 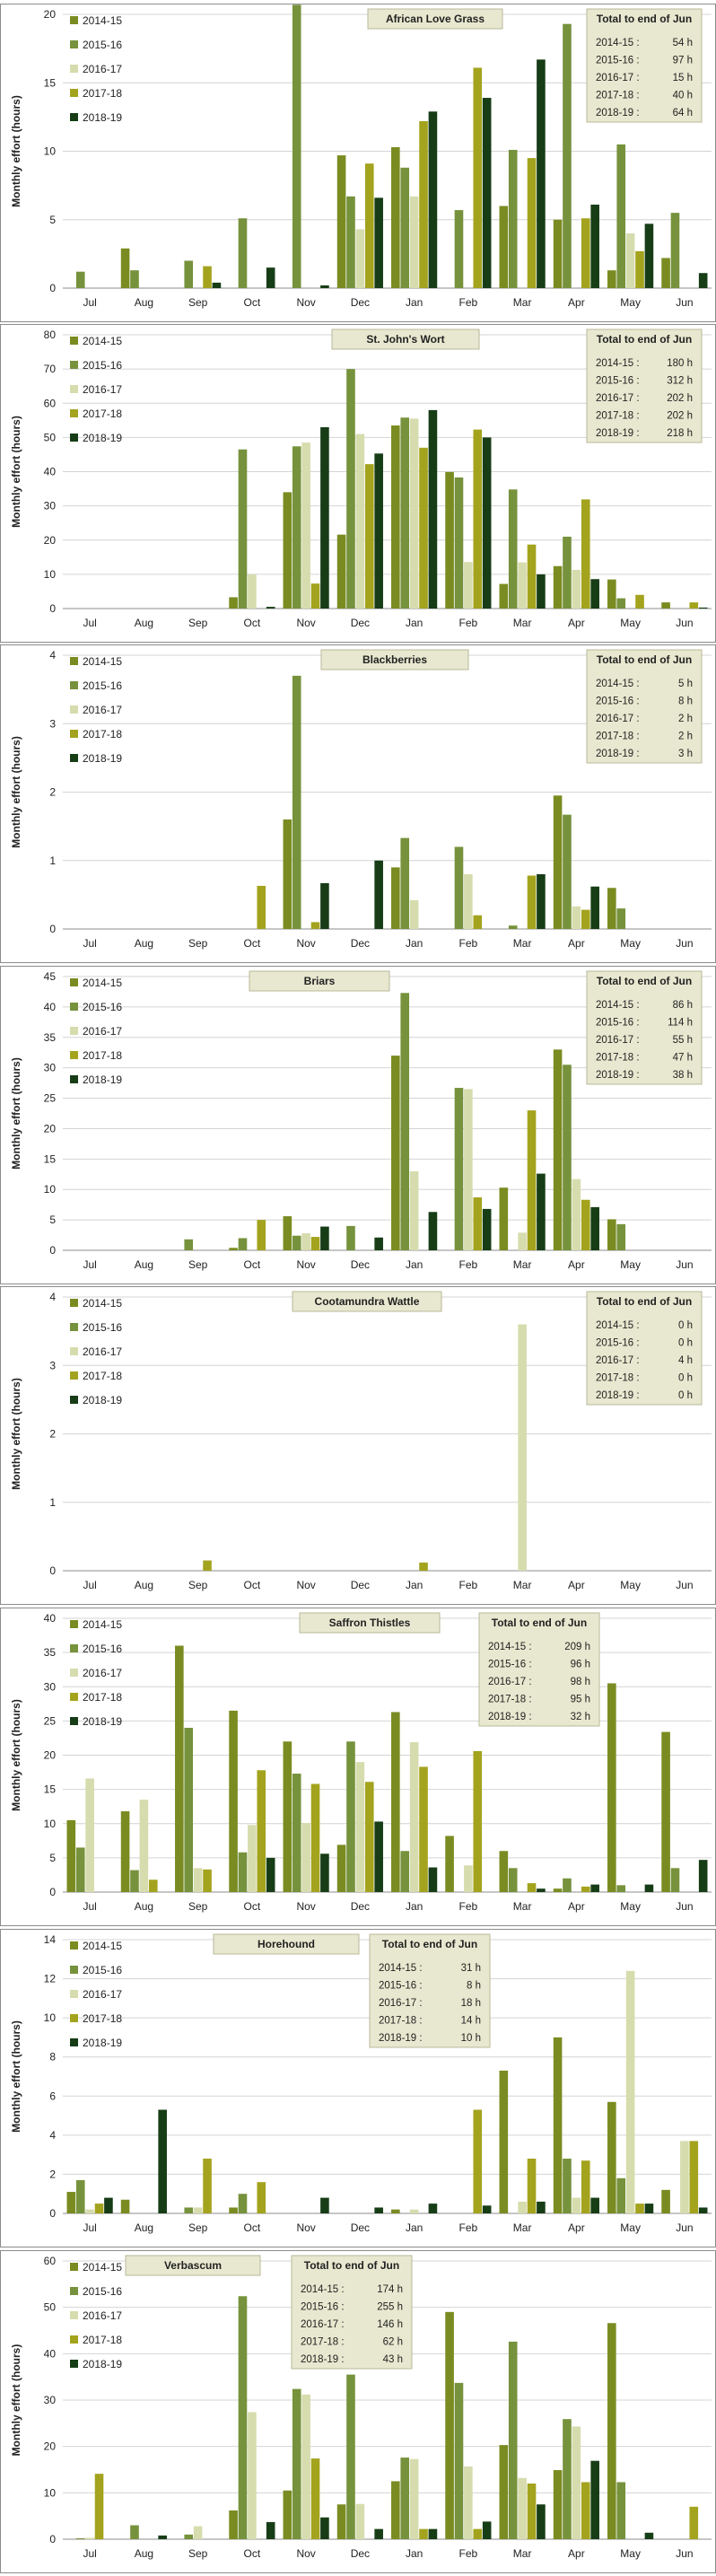 What do you see at coordinates (630, 1585) in the screenshot?
I see `x-tick-label: May` at bounding box center [630, 1585].